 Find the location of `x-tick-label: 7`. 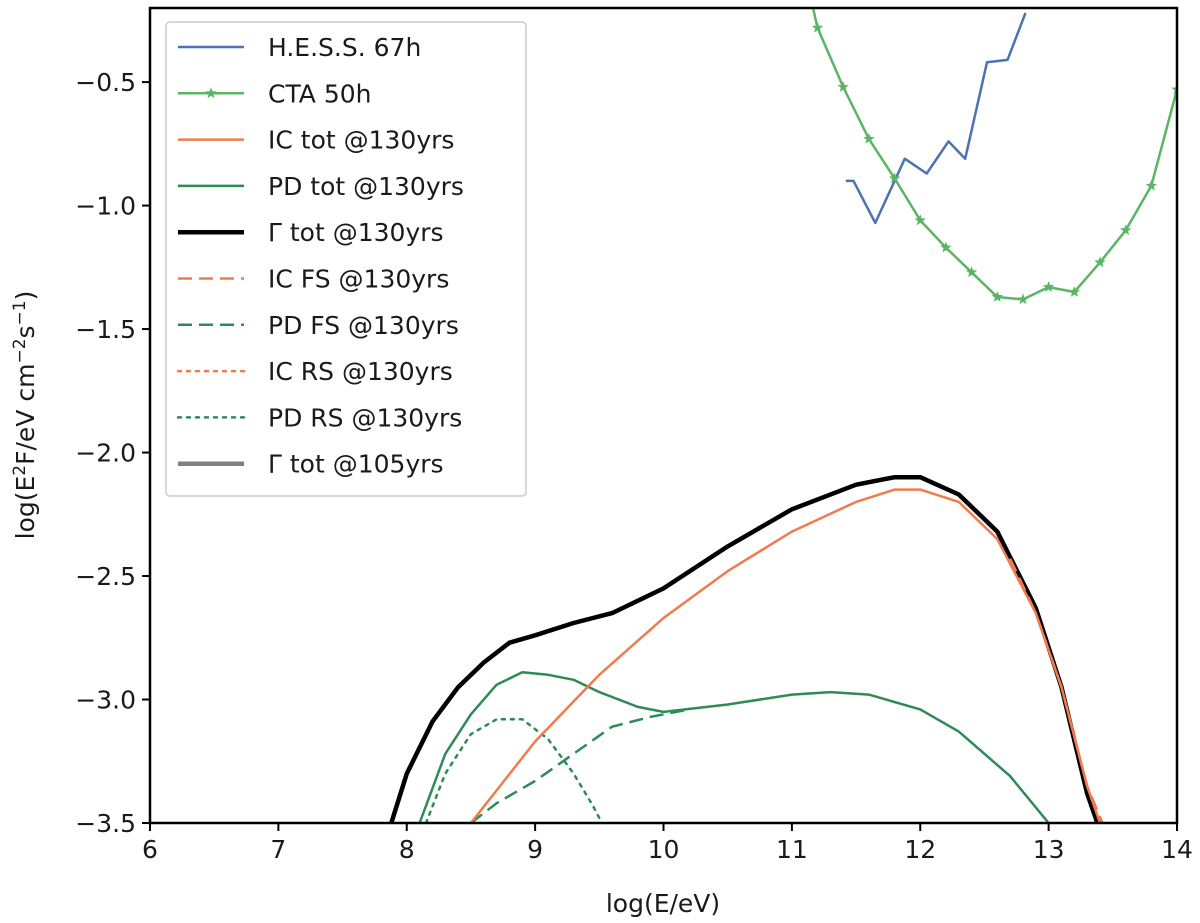

x-tick-label: 7 is located at coordinates (278, 849).